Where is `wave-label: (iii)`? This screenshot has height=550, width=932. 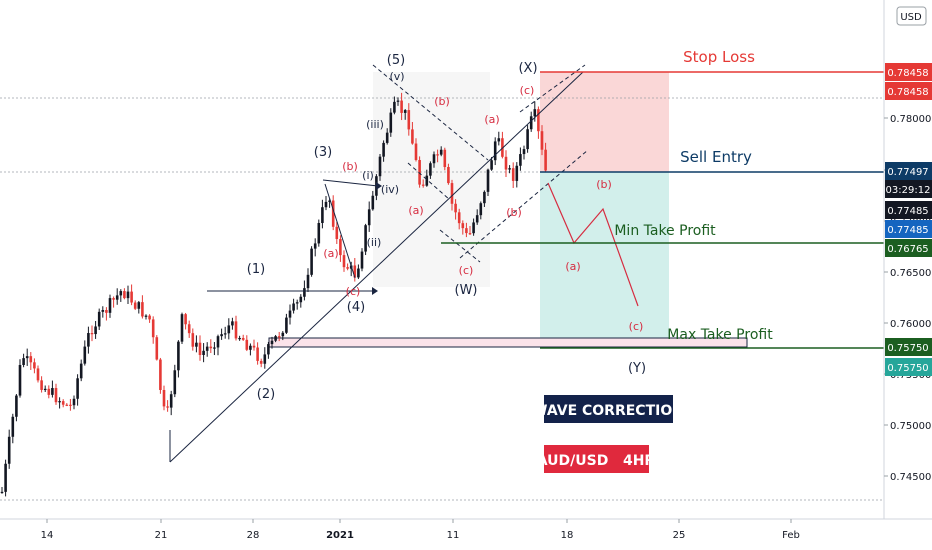
wave-label: (iii) is located at coordinates (375, 124).